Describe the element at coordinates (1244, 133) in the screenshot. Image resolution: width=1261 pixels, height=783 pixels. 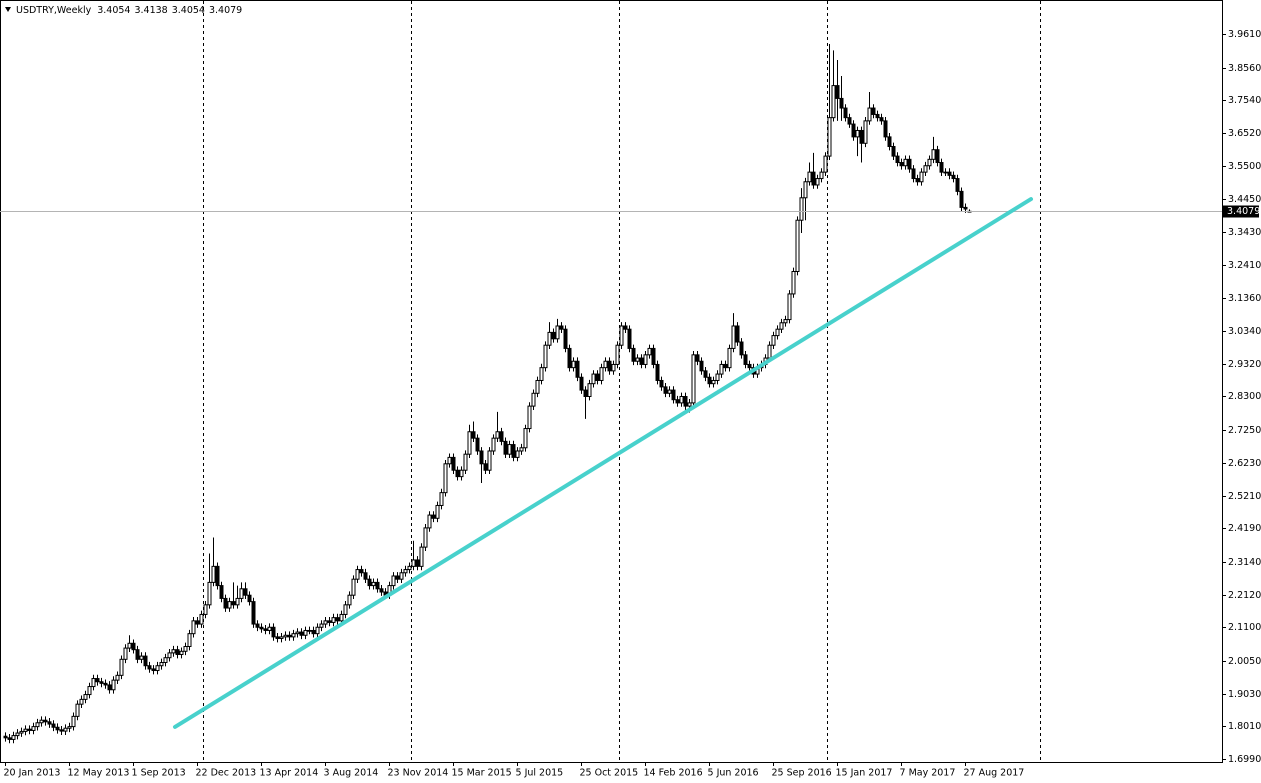
I see `y-tick-label: 3.6520` at that location.